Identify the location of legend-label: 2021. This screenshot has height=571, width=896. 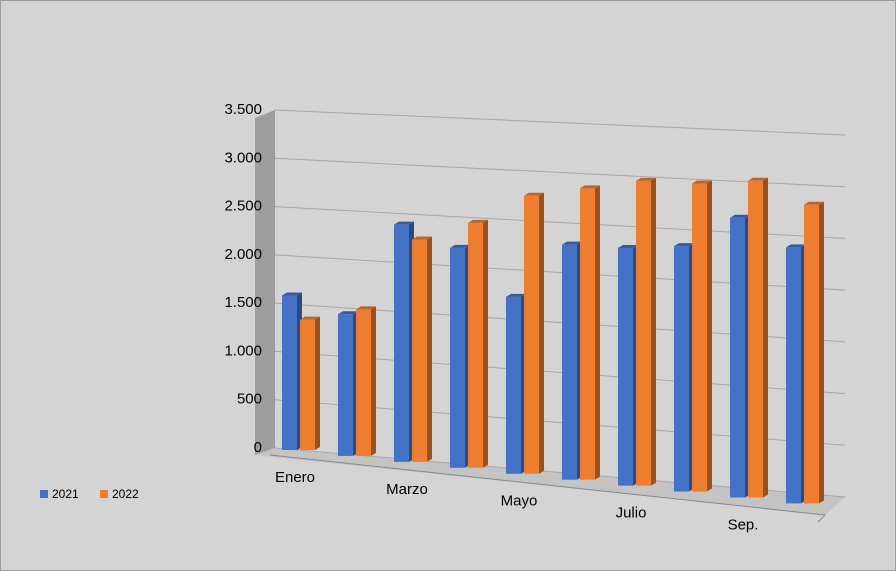
(65, 494).